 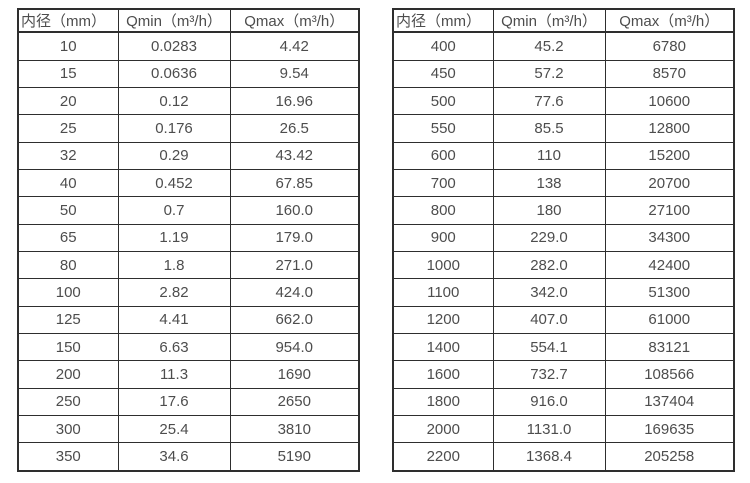 What do you see at coordinates (294, 265) in the screenshot?
I see `table-cell-qmax: 271.0` at bounding box center [294, 265].